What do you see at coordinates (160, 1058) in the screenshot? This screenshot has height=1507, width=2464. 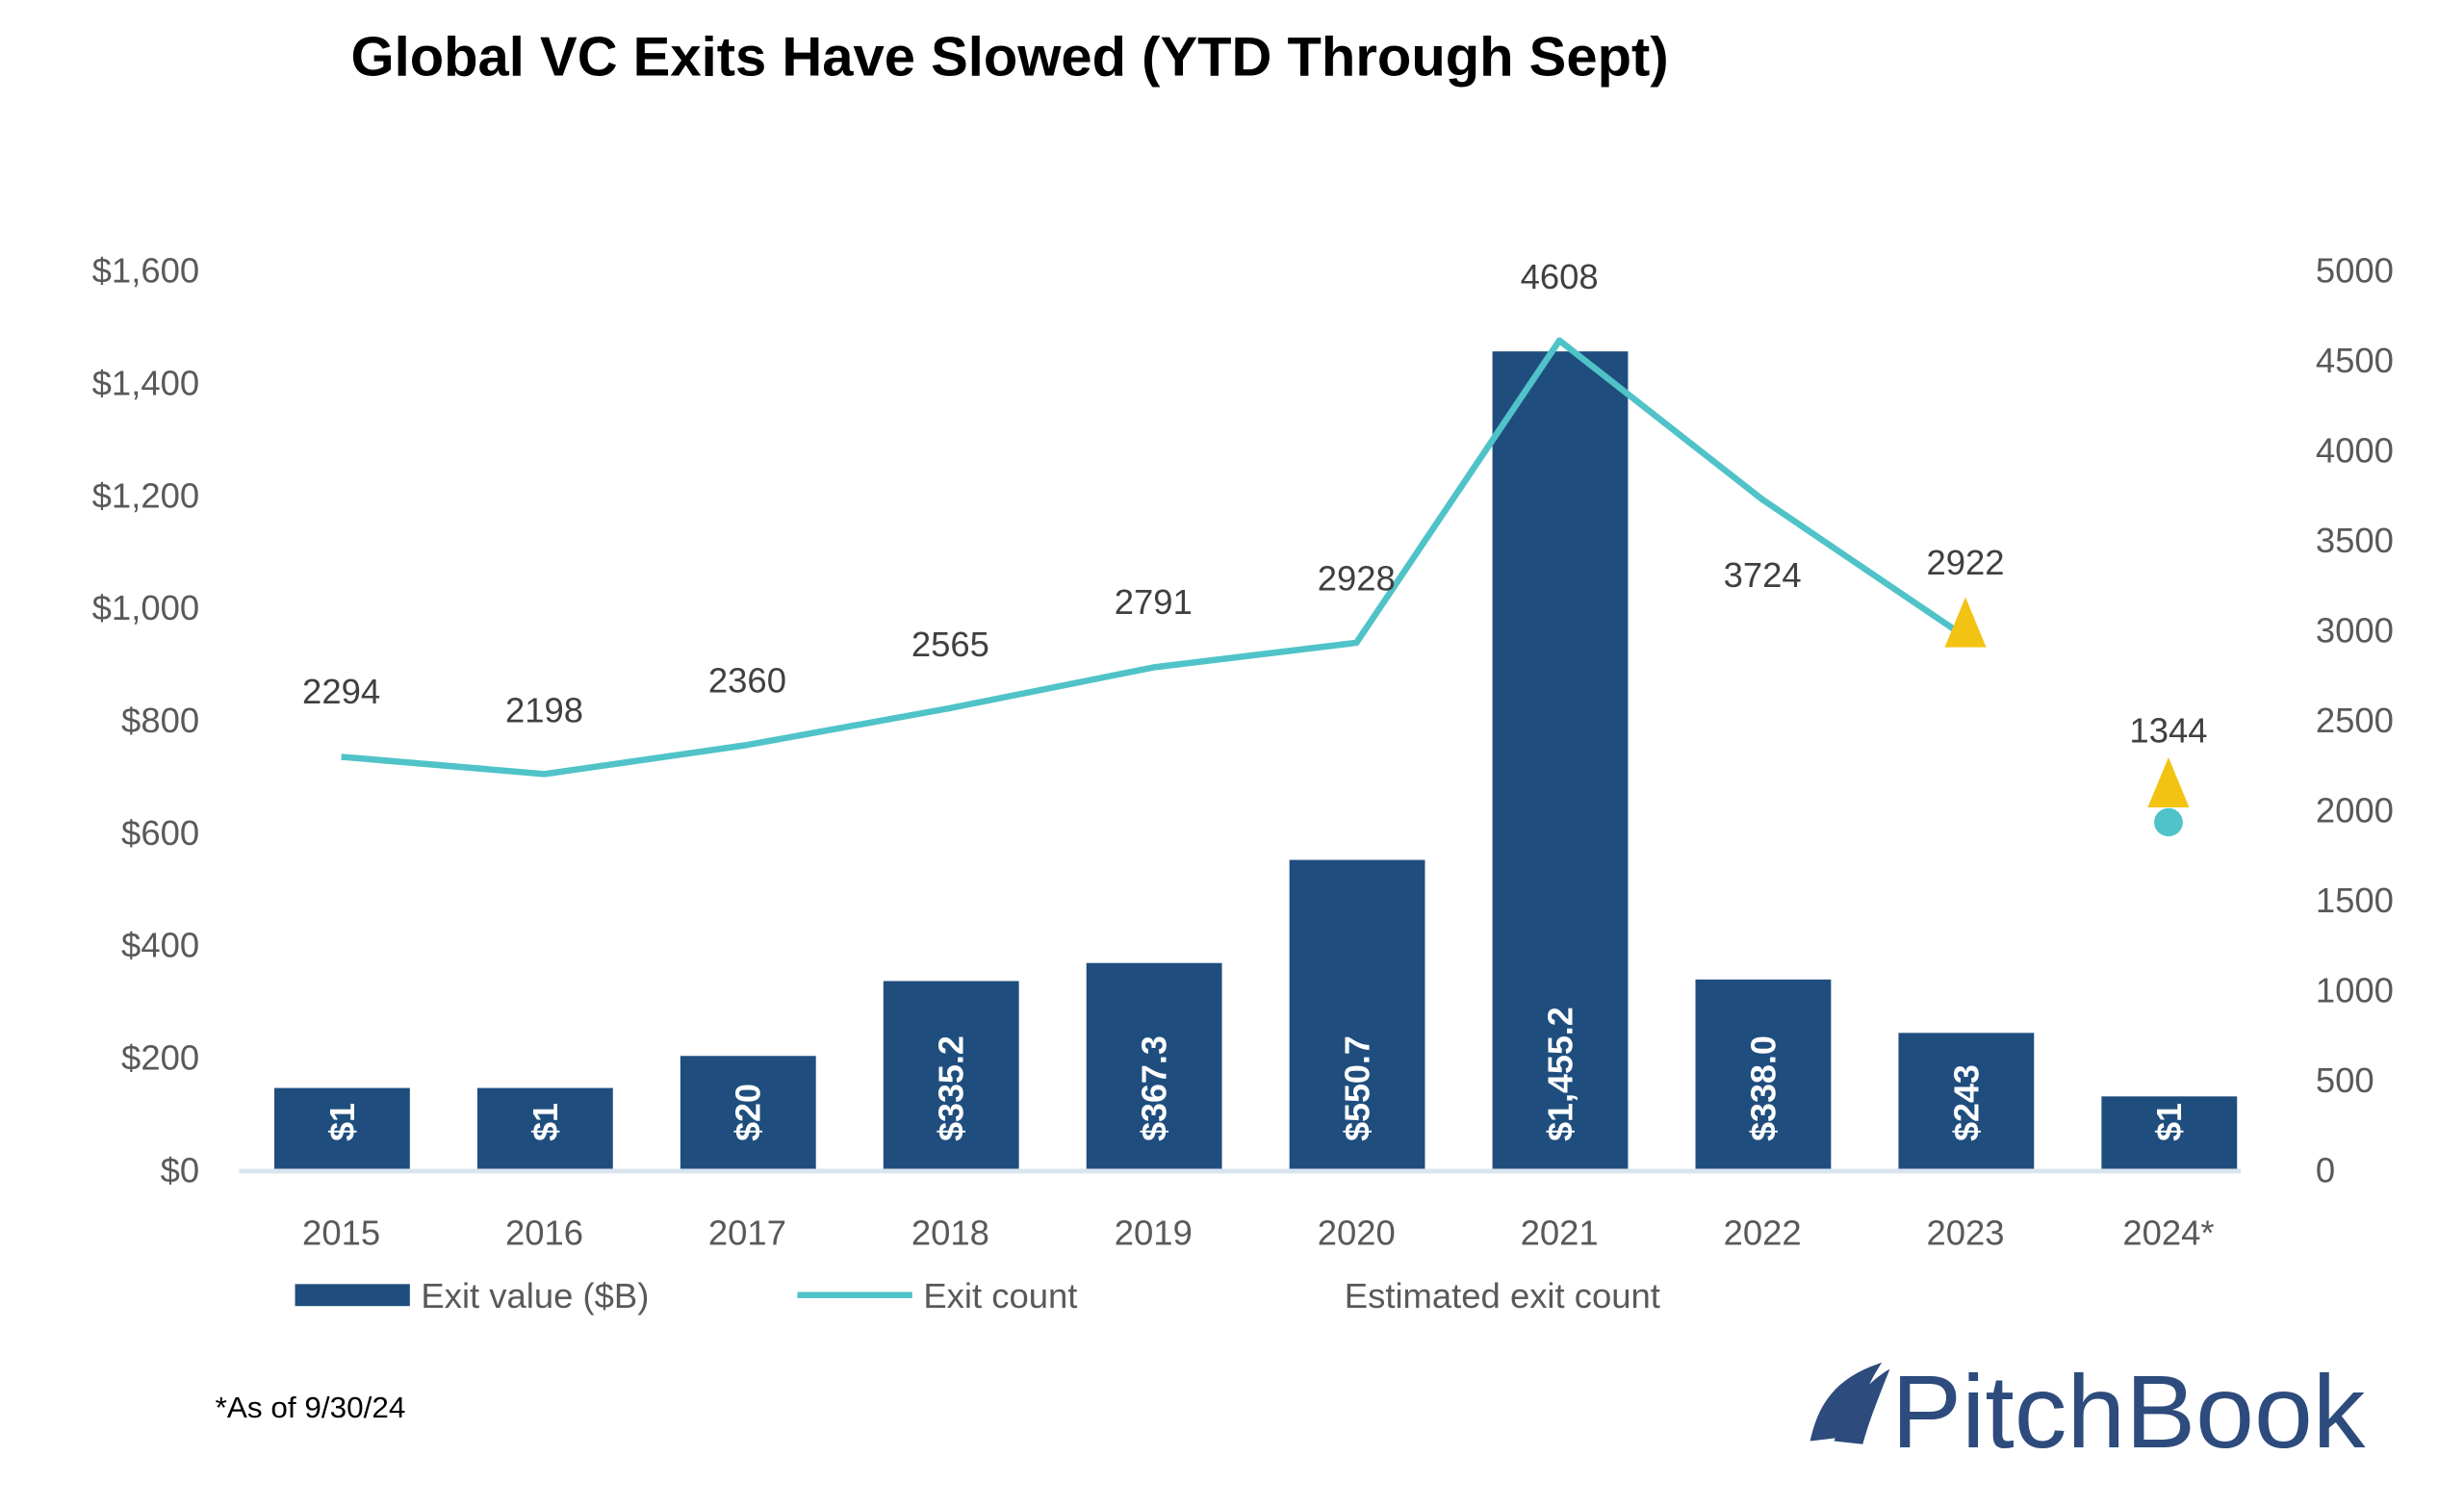 I see `left-axis-tick-label: $200` at bounding box center [160, 1058].